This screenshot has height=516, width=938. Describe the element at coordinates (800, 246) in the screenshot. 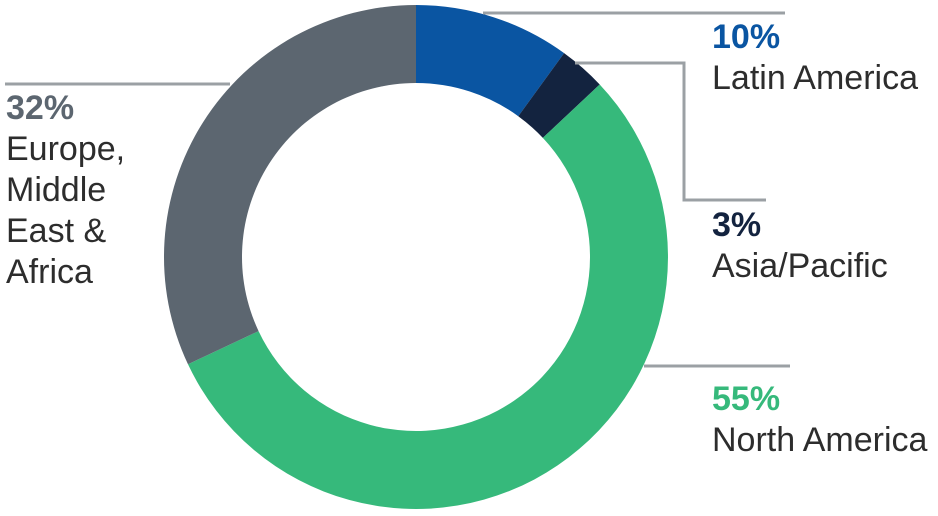

I see `callout-asia-pacific: 3% Asia/Pacific` at that location.